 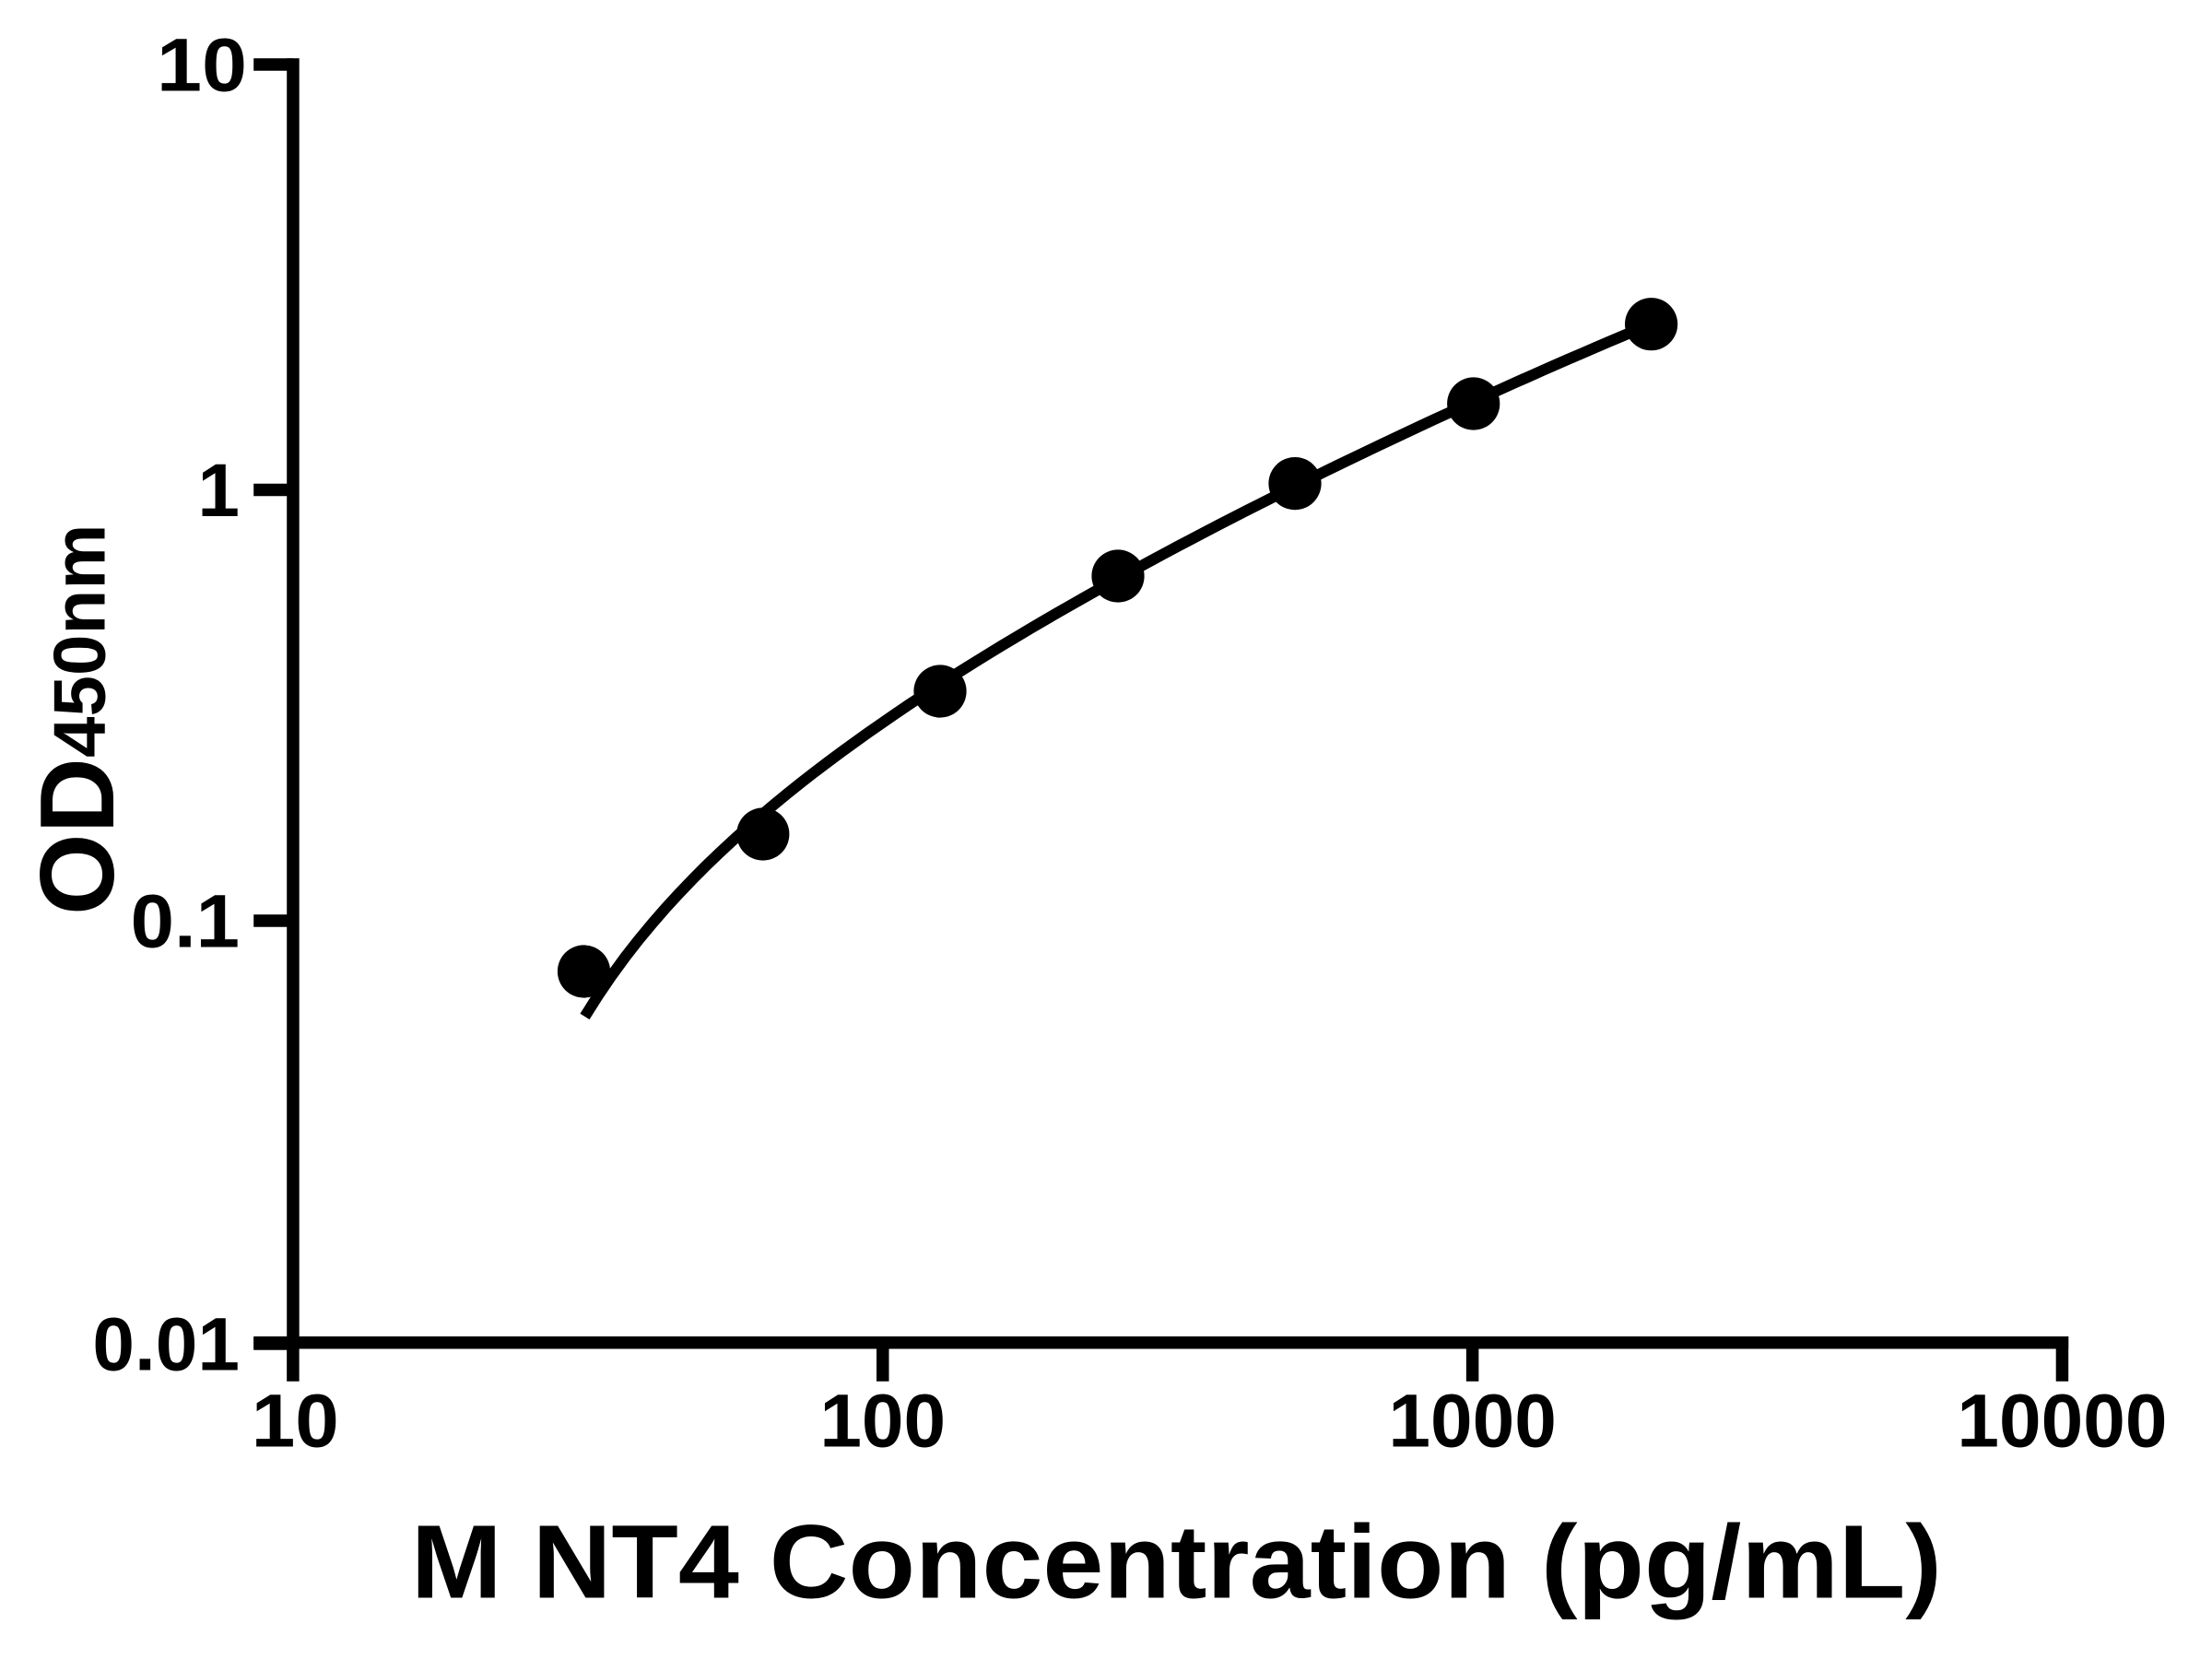 What do you see at coordinates (166, 1345) in the screenshot?
I see `svg-text: 0.01` at bounding box center [166, 1345].